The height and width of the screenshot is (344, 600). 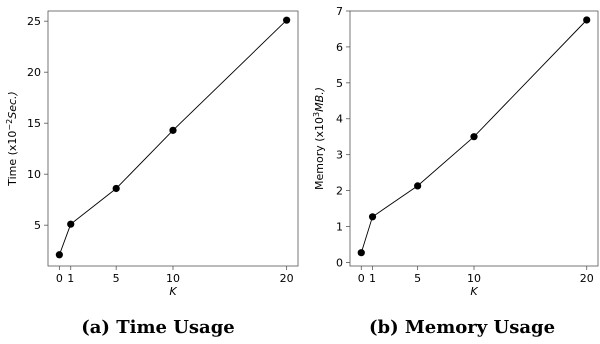 I want to click on time-y-tick-label: 15, so click(x=34, y=123).